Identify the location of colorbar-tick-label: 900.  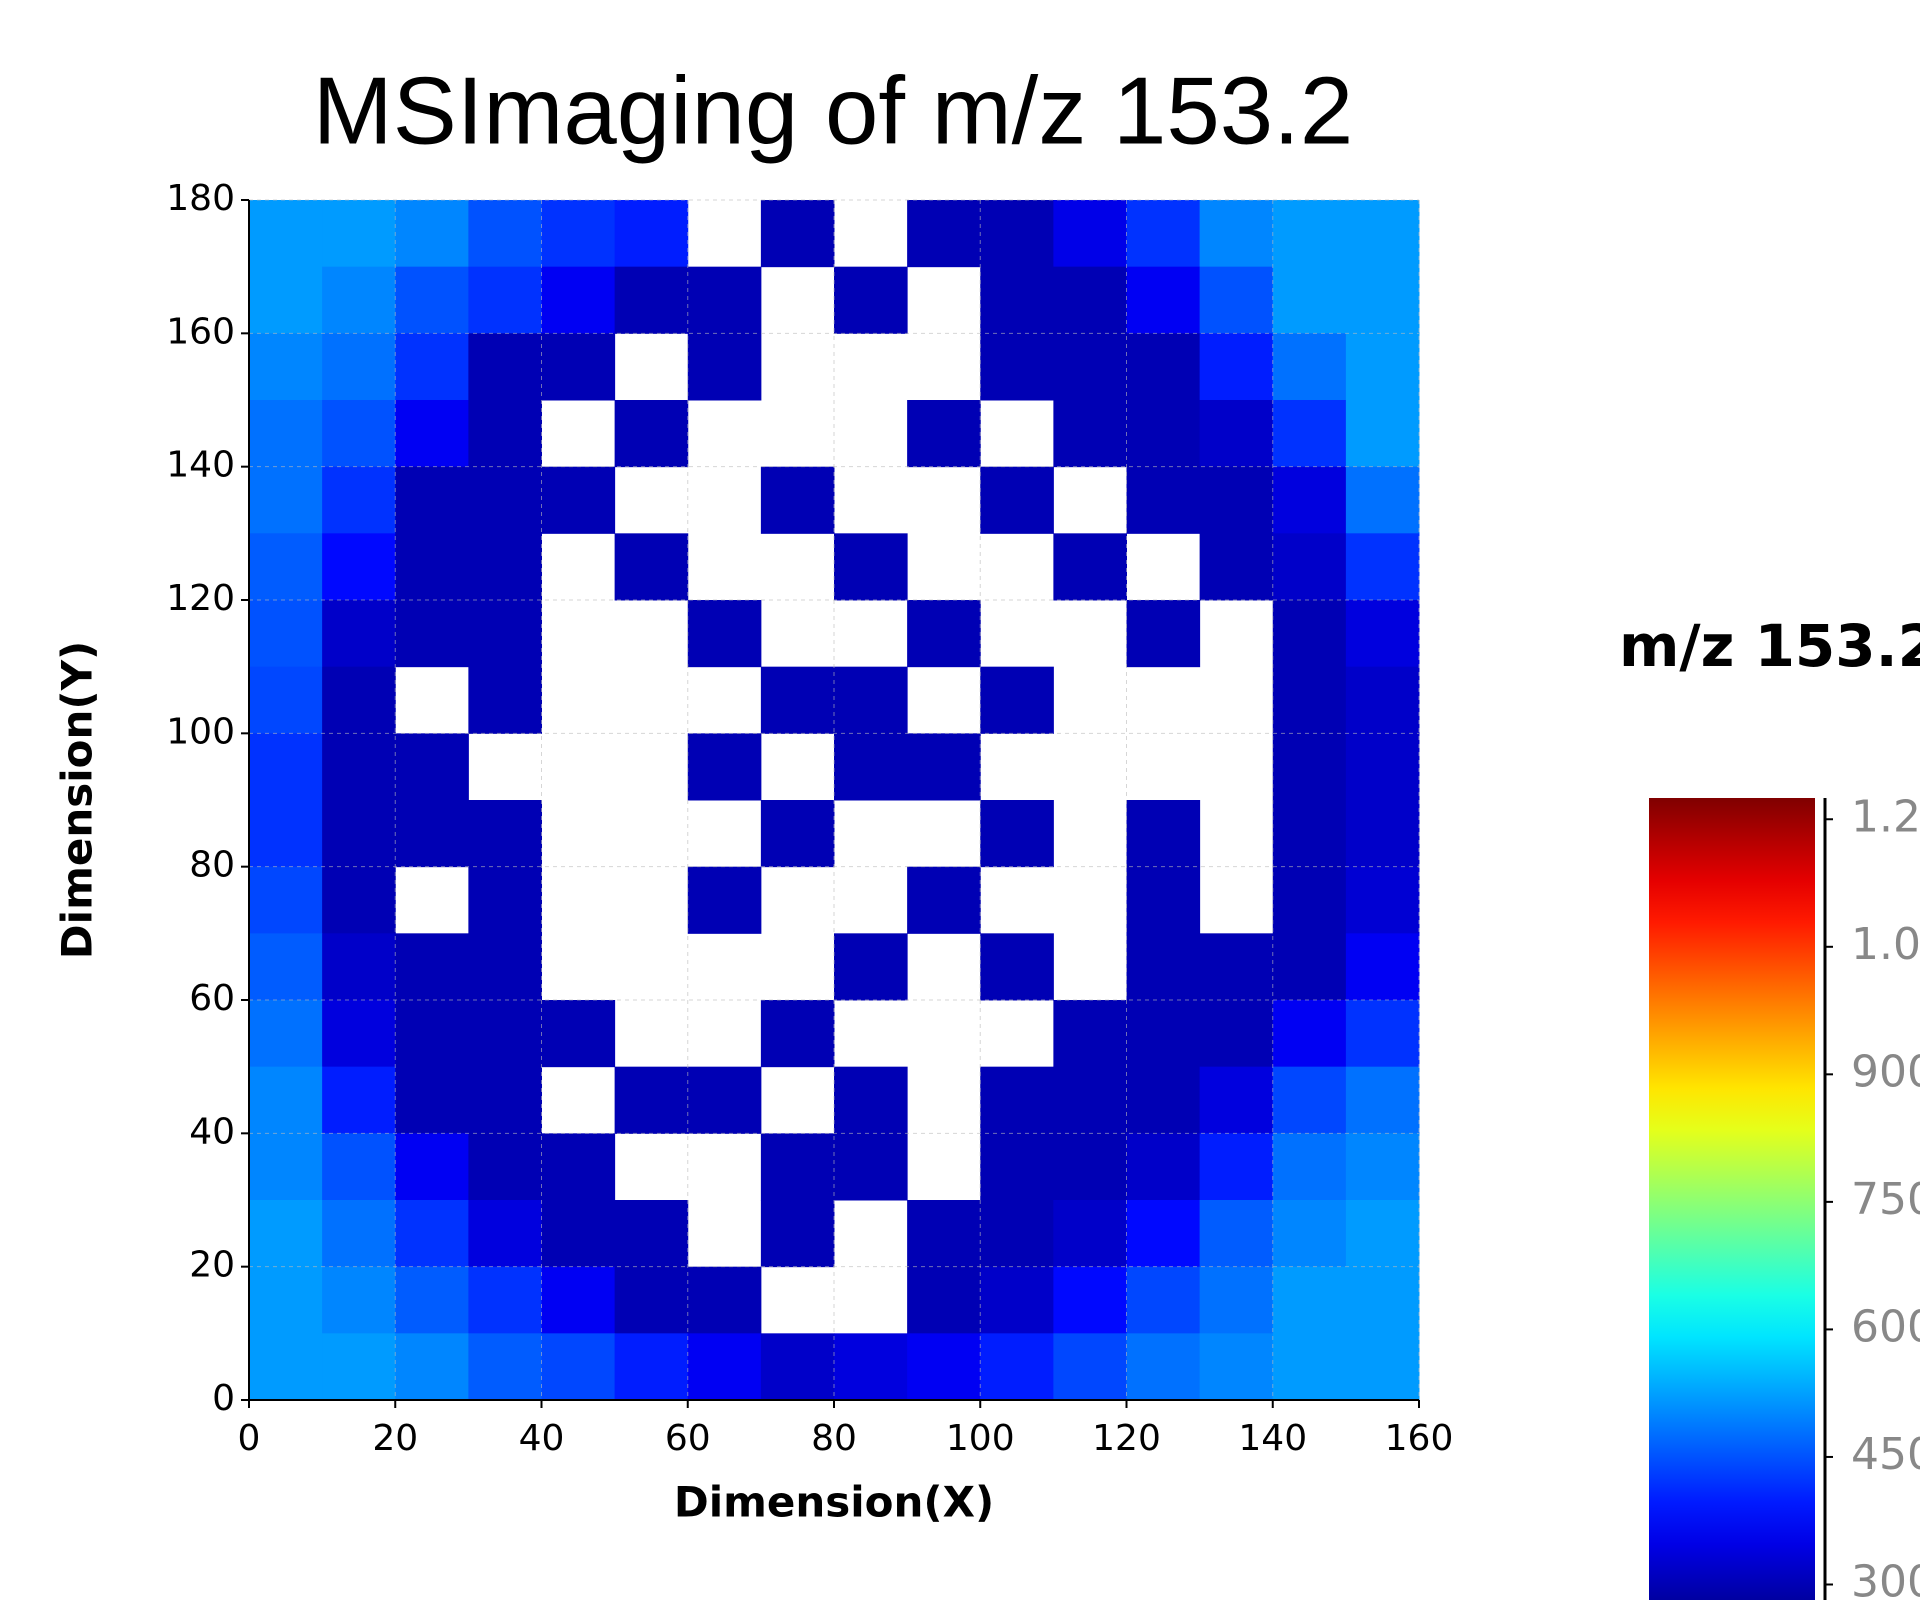
(1885, 1071).